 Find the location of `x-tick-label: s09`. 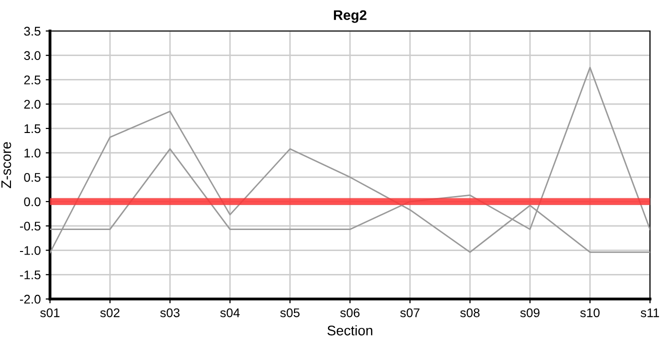

x-tick-label: s09 is located at coordinates (530, 313).